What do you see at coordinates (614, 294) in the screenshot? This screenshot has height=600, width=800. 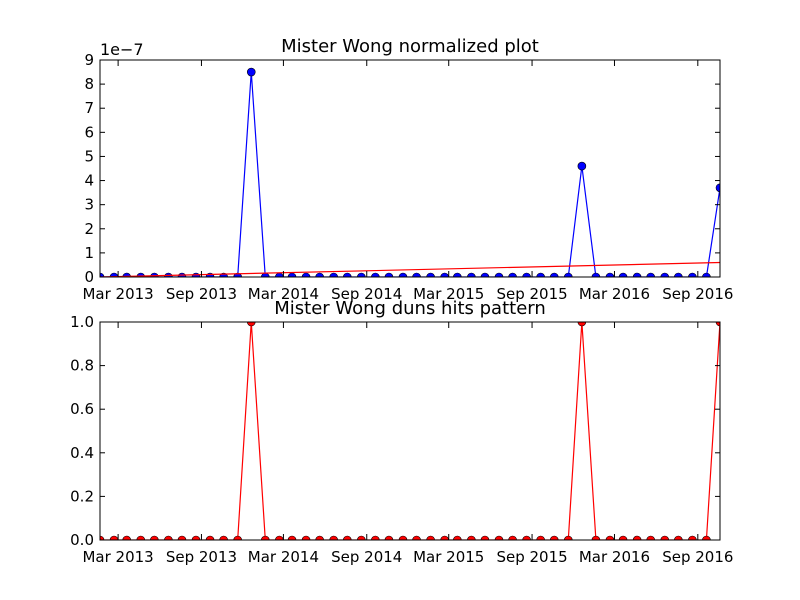 I see `chart-1-xtick-label: Mar 2016` at bounding box center [614, 294].